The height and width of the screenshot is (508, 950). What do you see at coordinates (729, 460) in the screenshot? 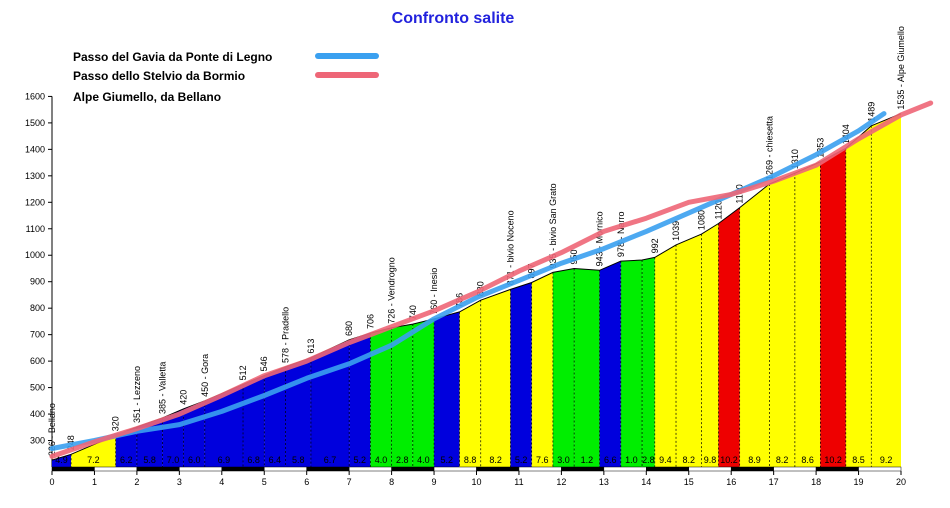
I see `gradient-label: 10.2` at bounding box center [729, 460].